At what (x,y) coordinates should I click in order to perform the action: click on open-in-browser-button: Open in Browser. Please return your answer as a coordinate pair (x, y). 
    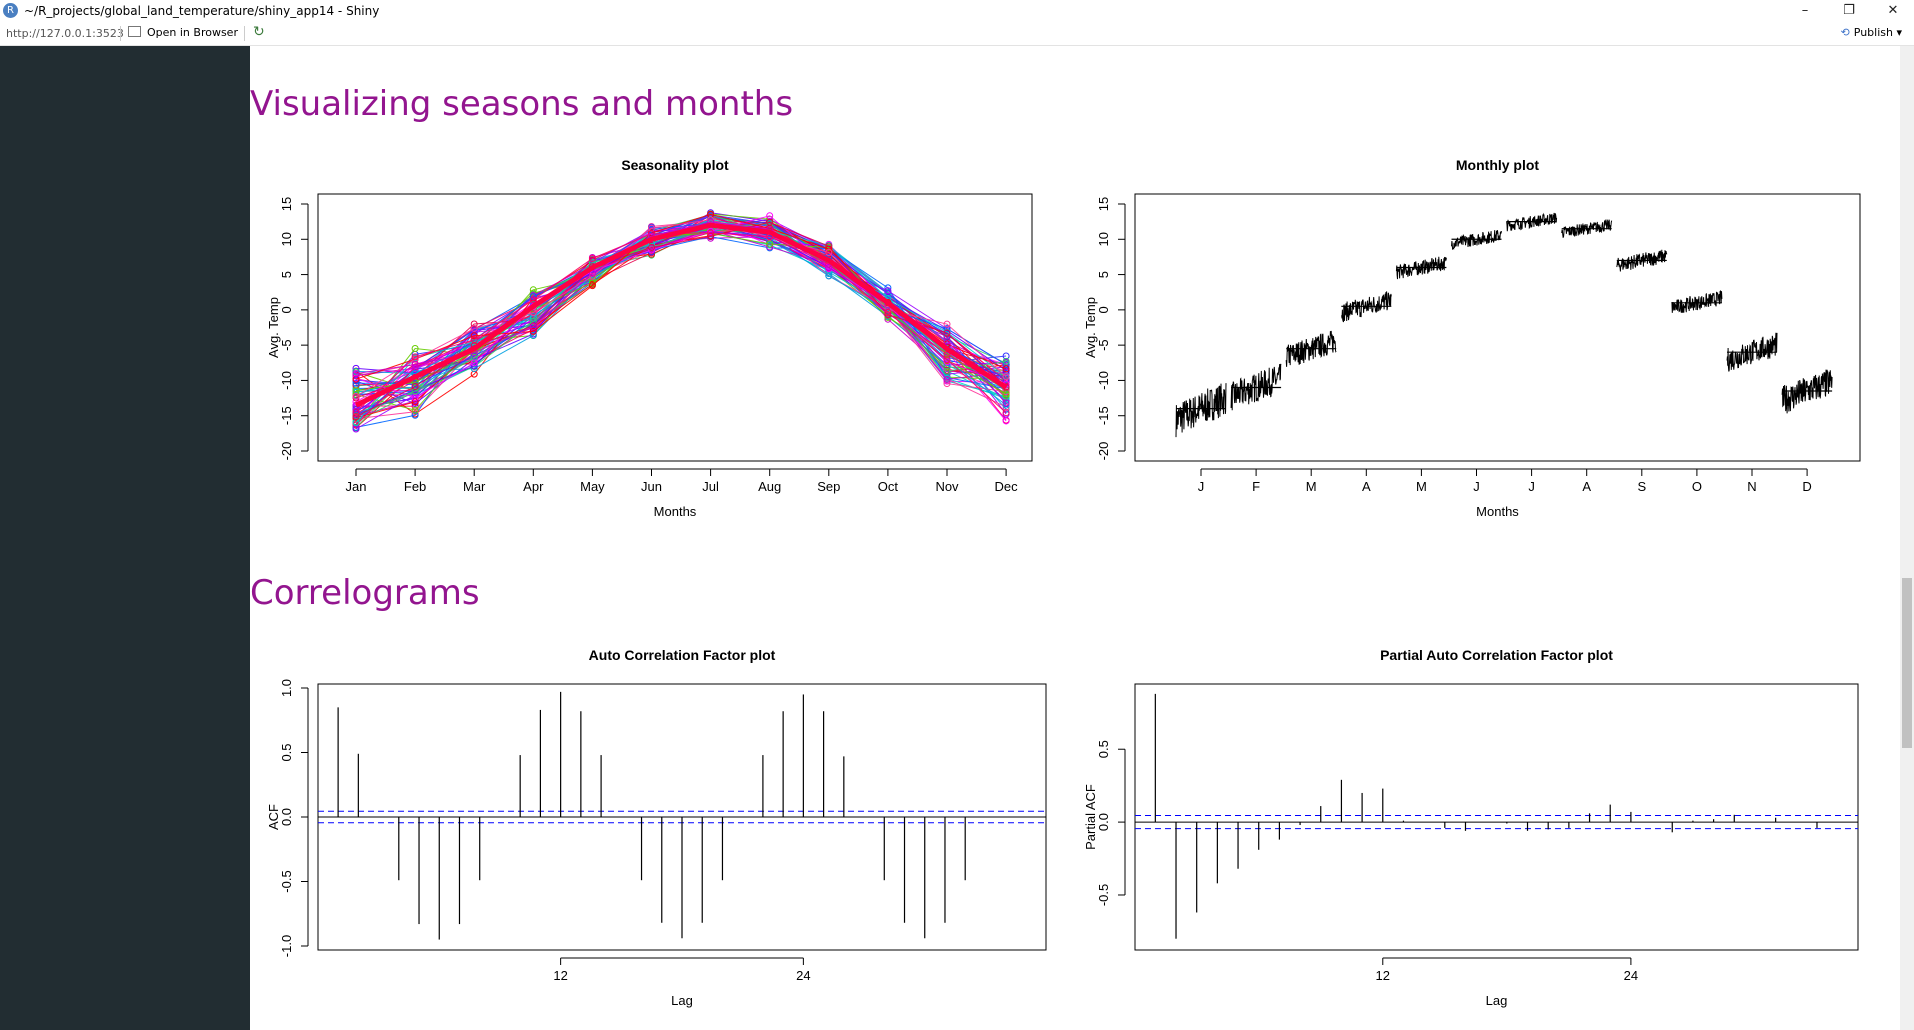
    Looking at the image, I should click on (183, 32).